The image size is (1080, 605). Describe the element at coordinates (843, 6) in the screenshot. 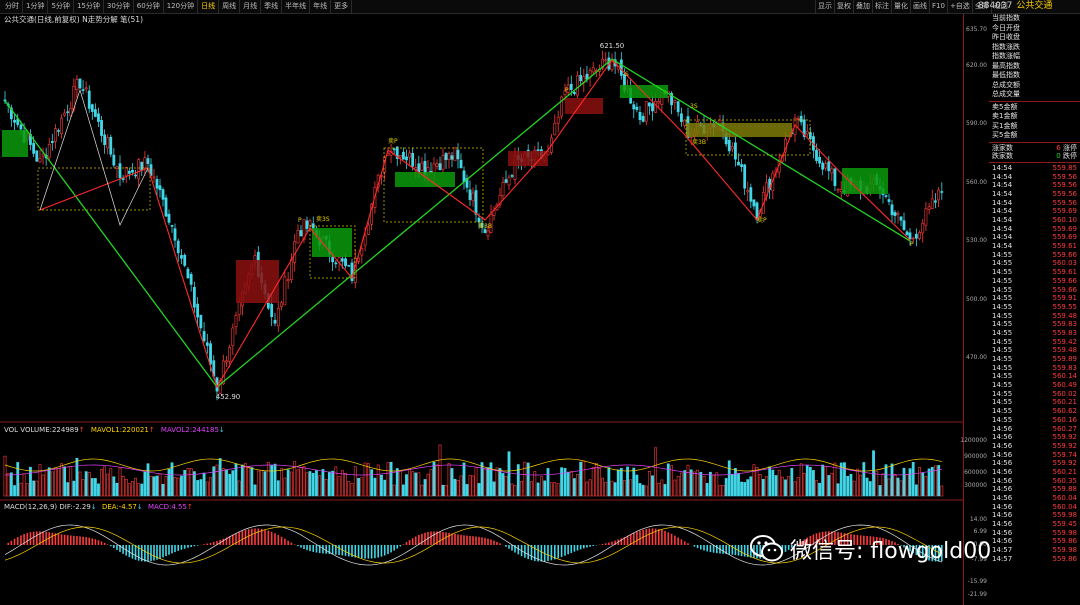

I see `tool-button-1: 复权` at that location.